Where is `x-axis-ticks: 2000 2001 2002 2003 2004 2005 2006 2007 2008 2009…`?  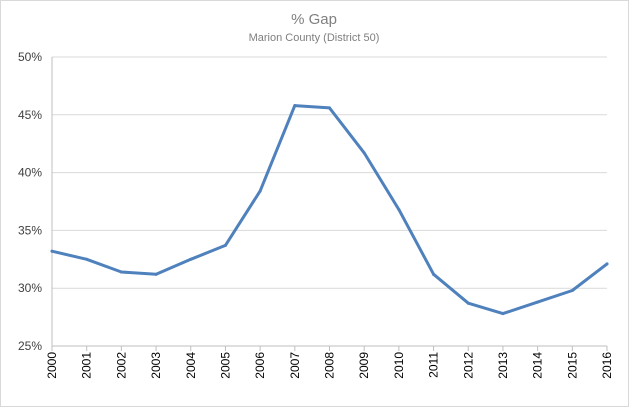 x-axis-ticks: 2000 2001 2002 2003 2004 2005 2006 2007 2008 2009… is located at coordinates (329, 365).